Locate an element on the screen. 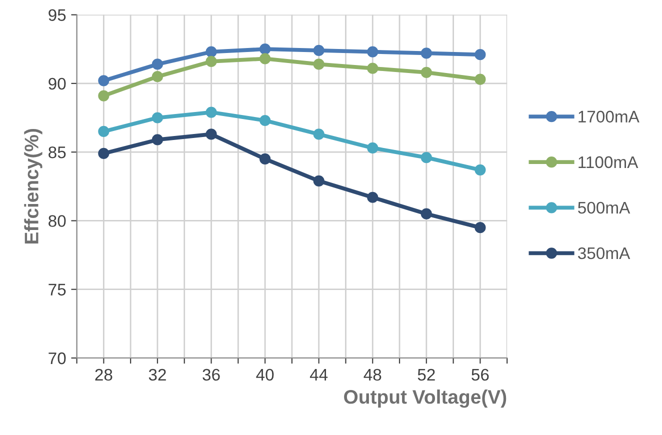  y-tick-label: 90 is located at coordinates (57, 84).